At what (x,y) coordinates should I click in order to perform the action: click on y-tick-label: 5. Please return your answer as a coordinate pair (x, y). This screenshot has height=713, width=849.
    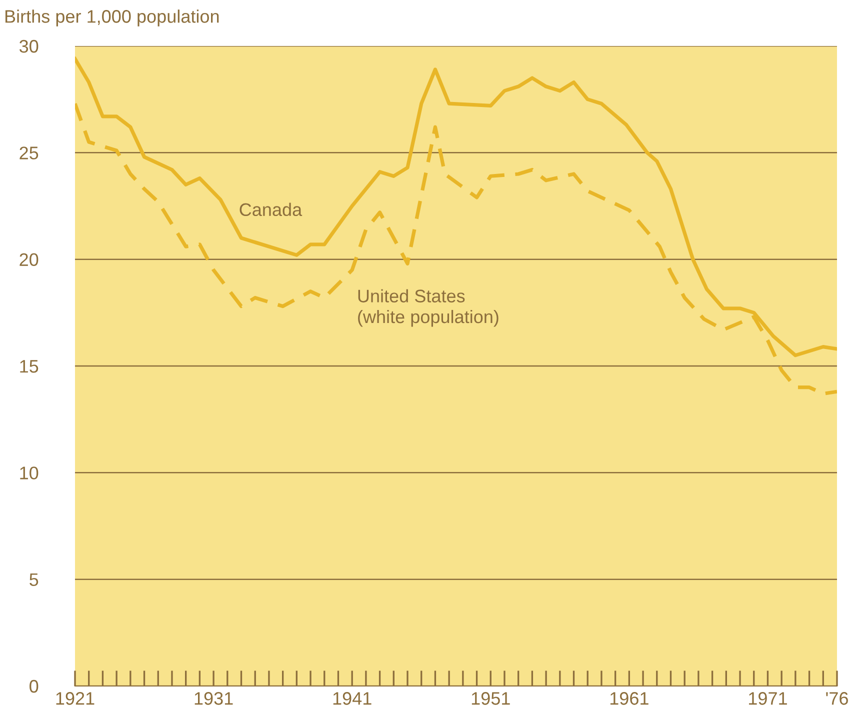
    Looking at the image, I should click on (34, 579).